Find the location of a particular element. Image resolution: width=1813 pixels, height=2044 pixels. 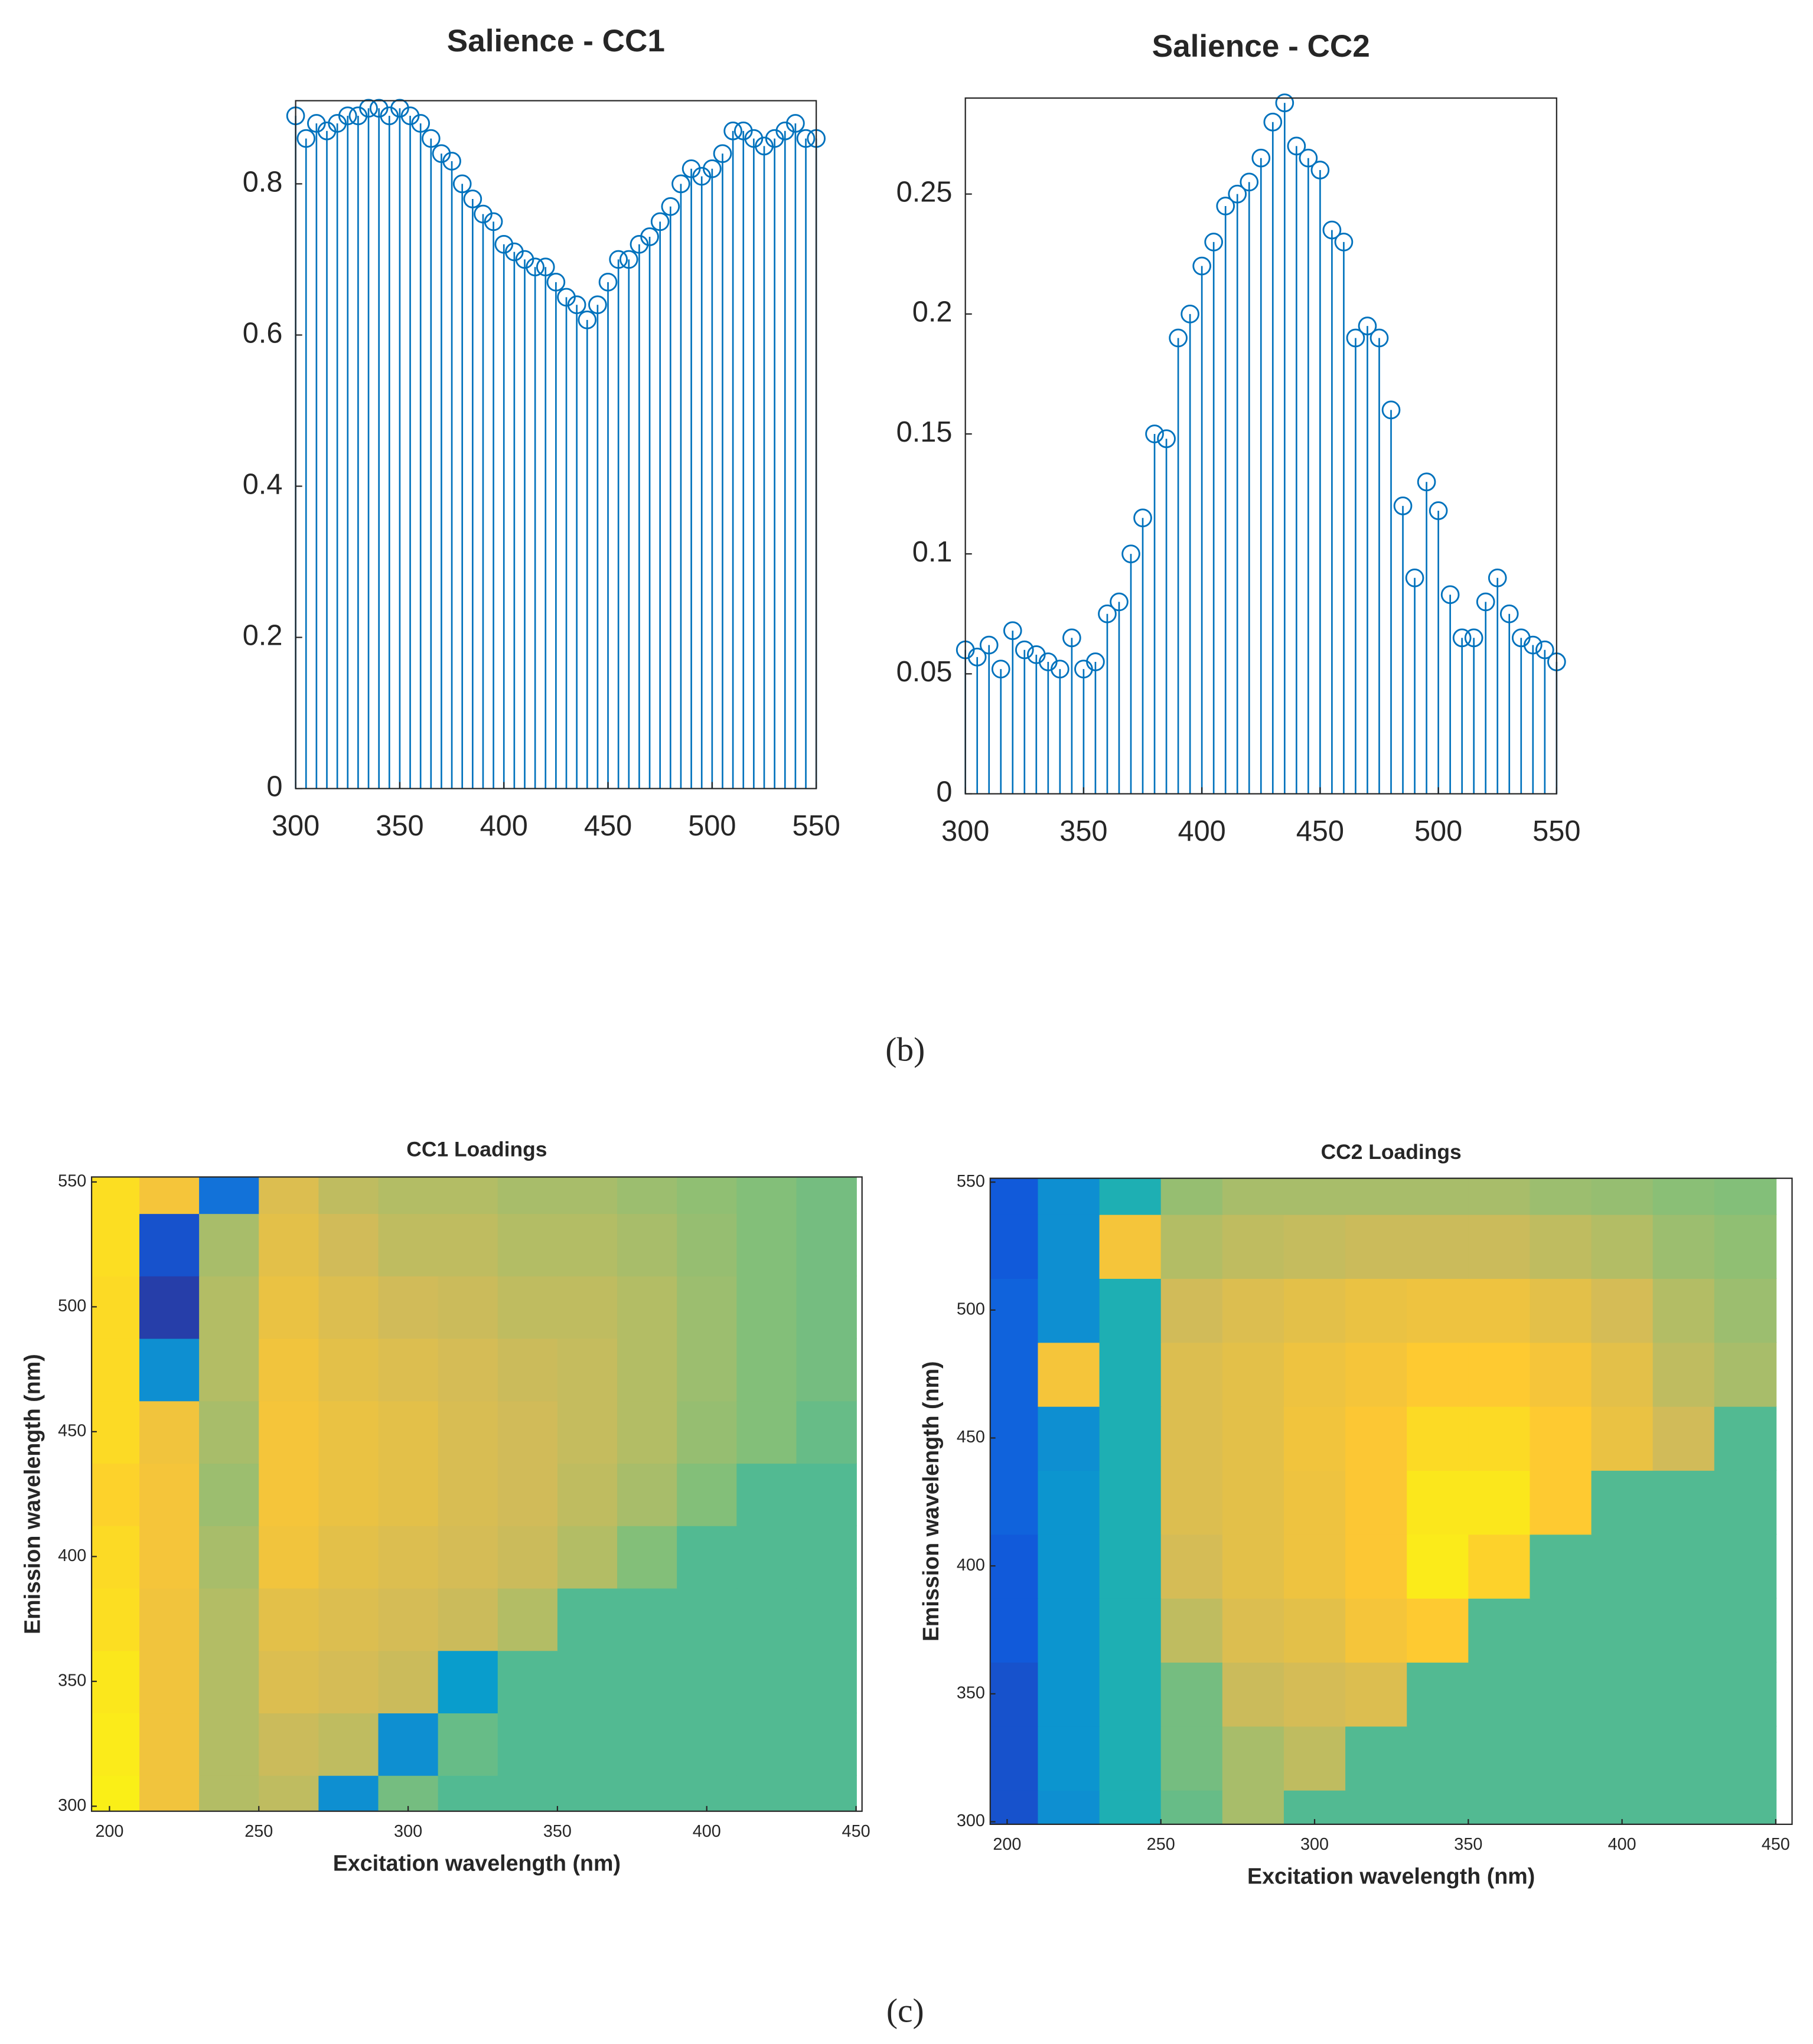

y-tick-label: 0.2 is located at coordinates (263, 635).